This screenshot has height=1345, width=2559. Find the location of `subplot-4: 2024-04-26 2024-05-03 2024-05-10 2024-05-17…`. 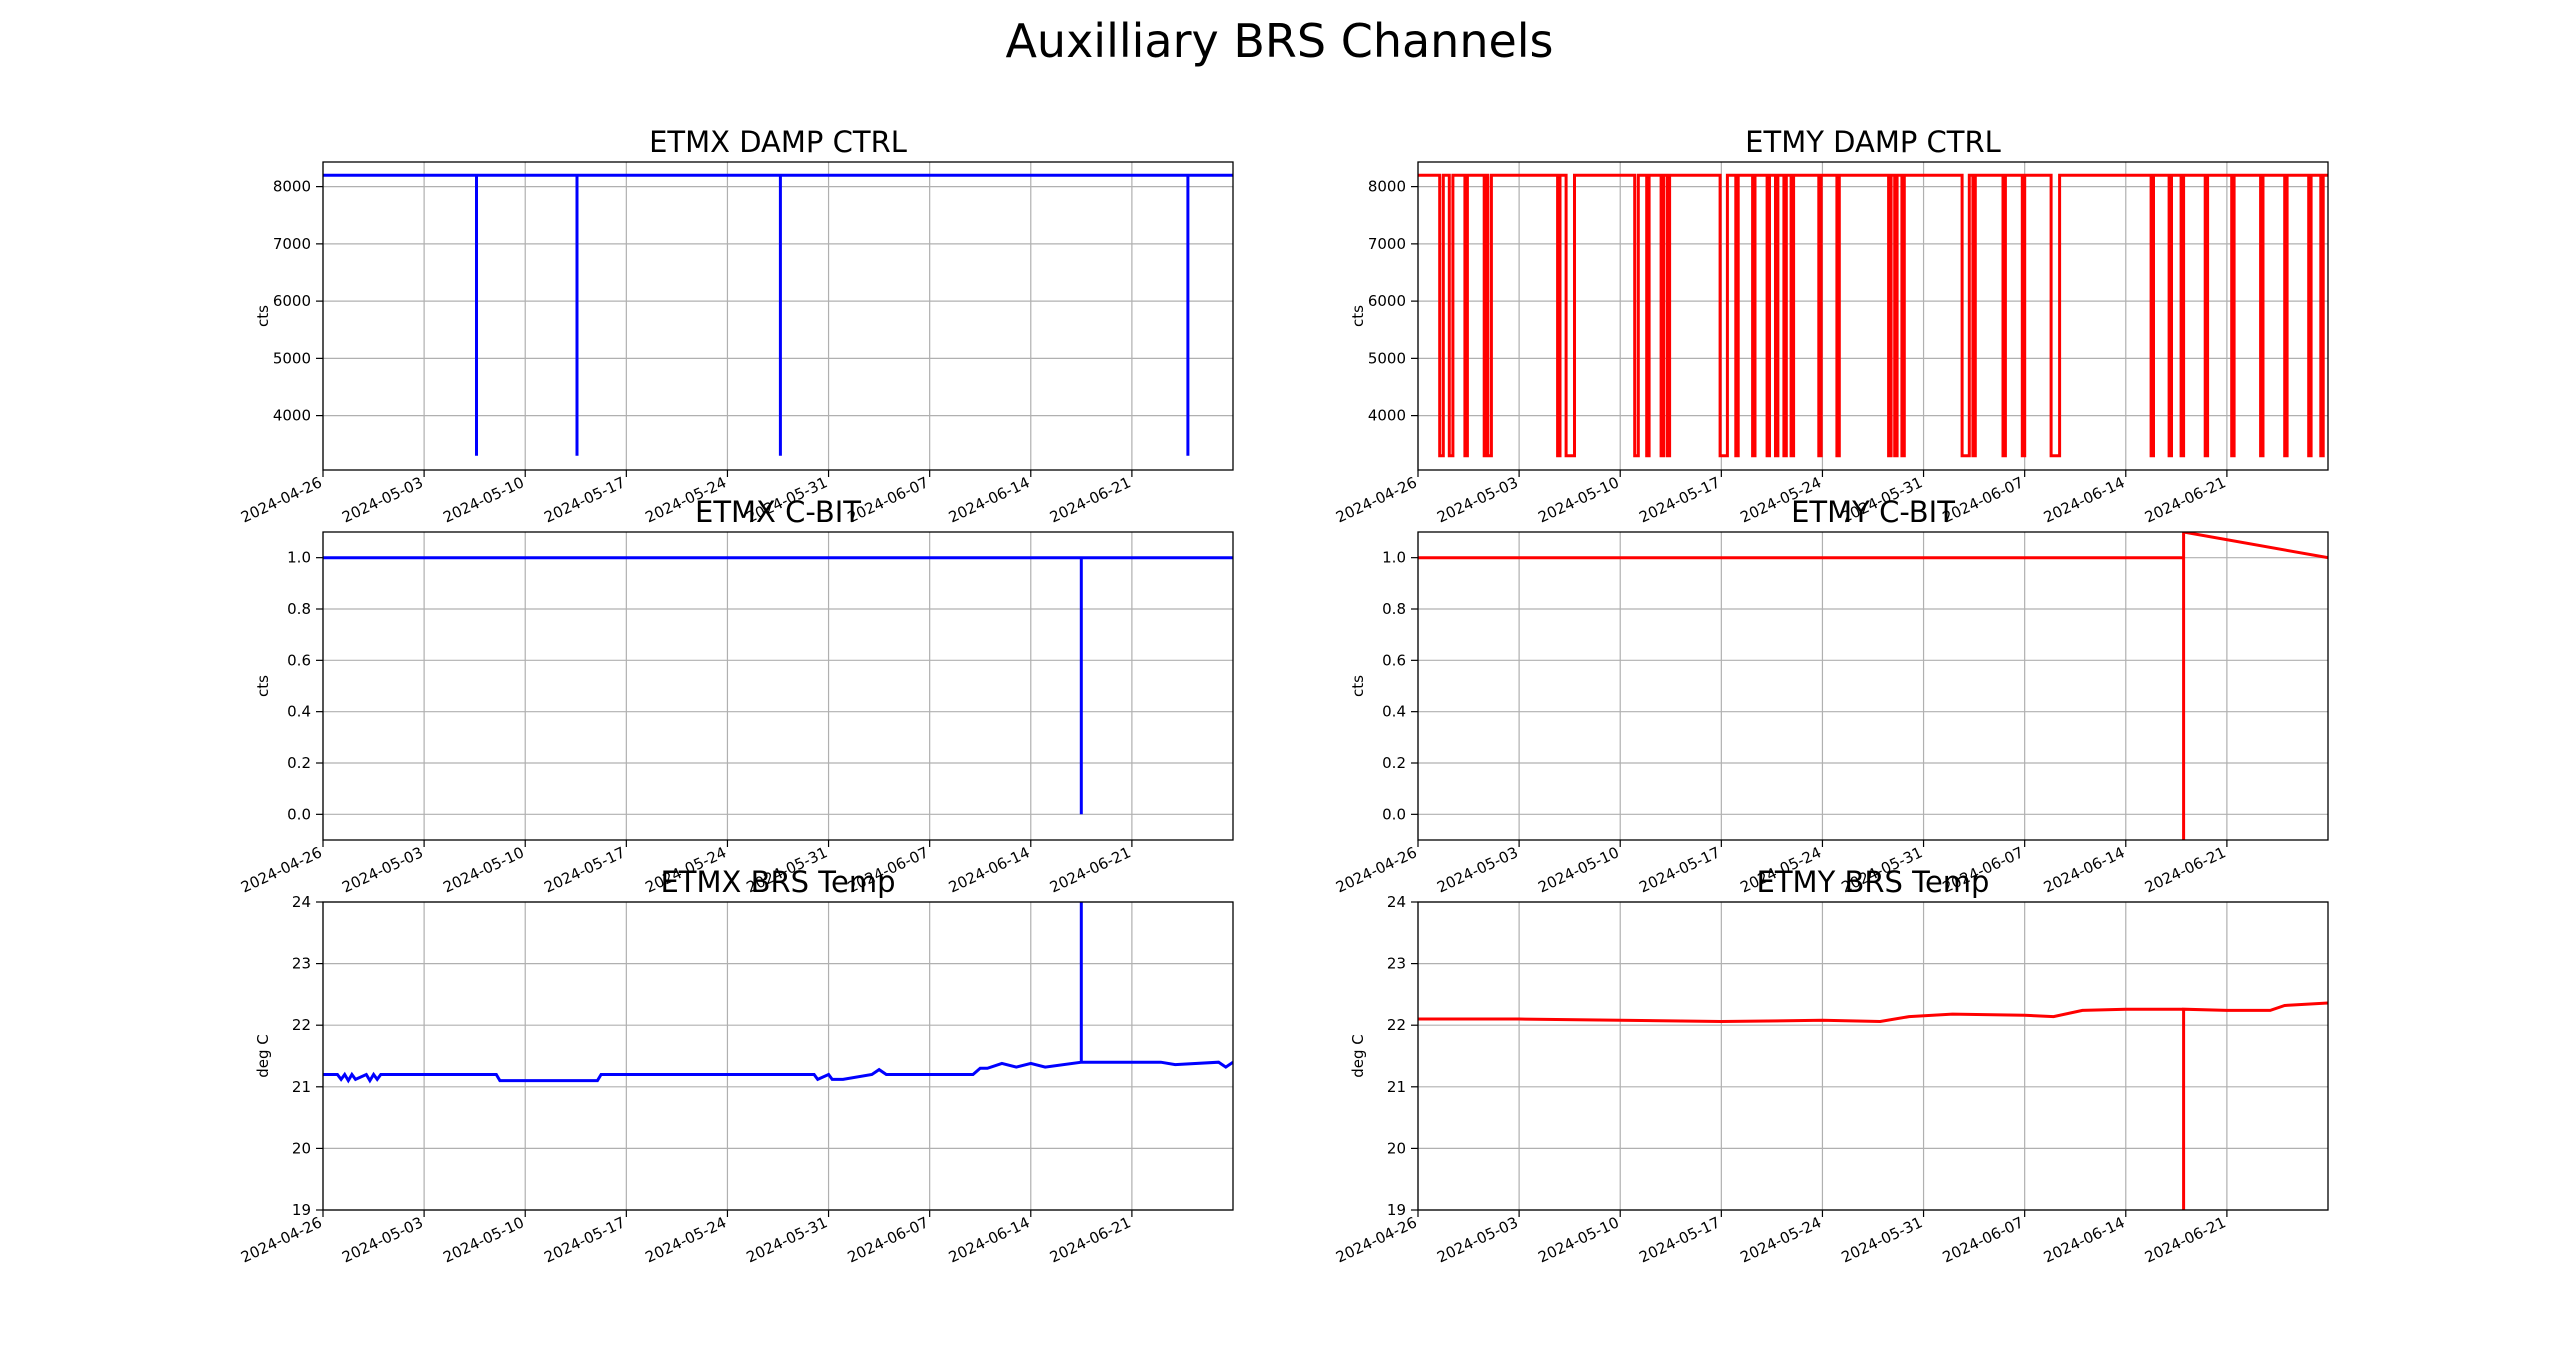

subplot-4: 2024-04-26 2024-05-03 2024-05-10 2024-05-17… is located at coordinates (1831, 695).